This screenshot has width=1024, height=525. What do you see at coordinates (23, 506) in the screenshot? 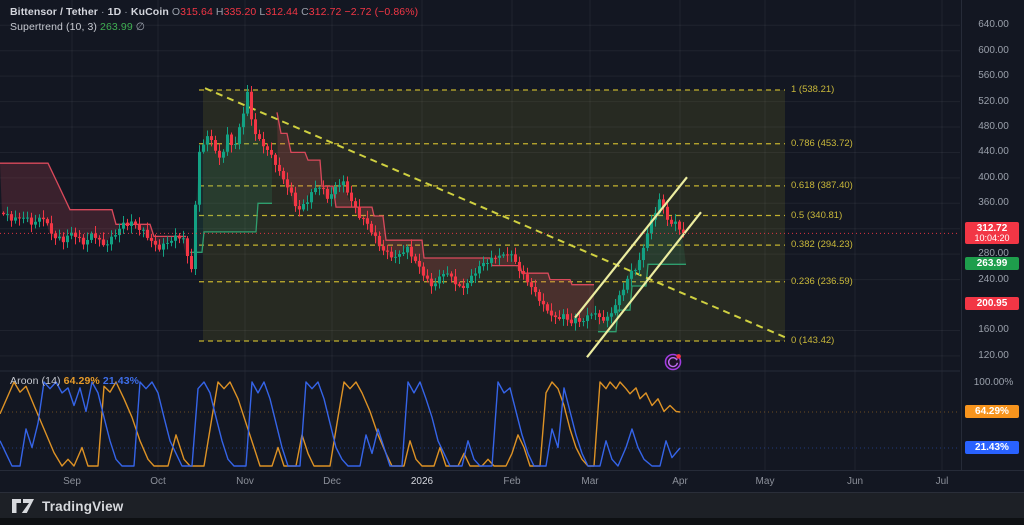
I see `tradingview-logo-icon` at bounding box center [23, 506].